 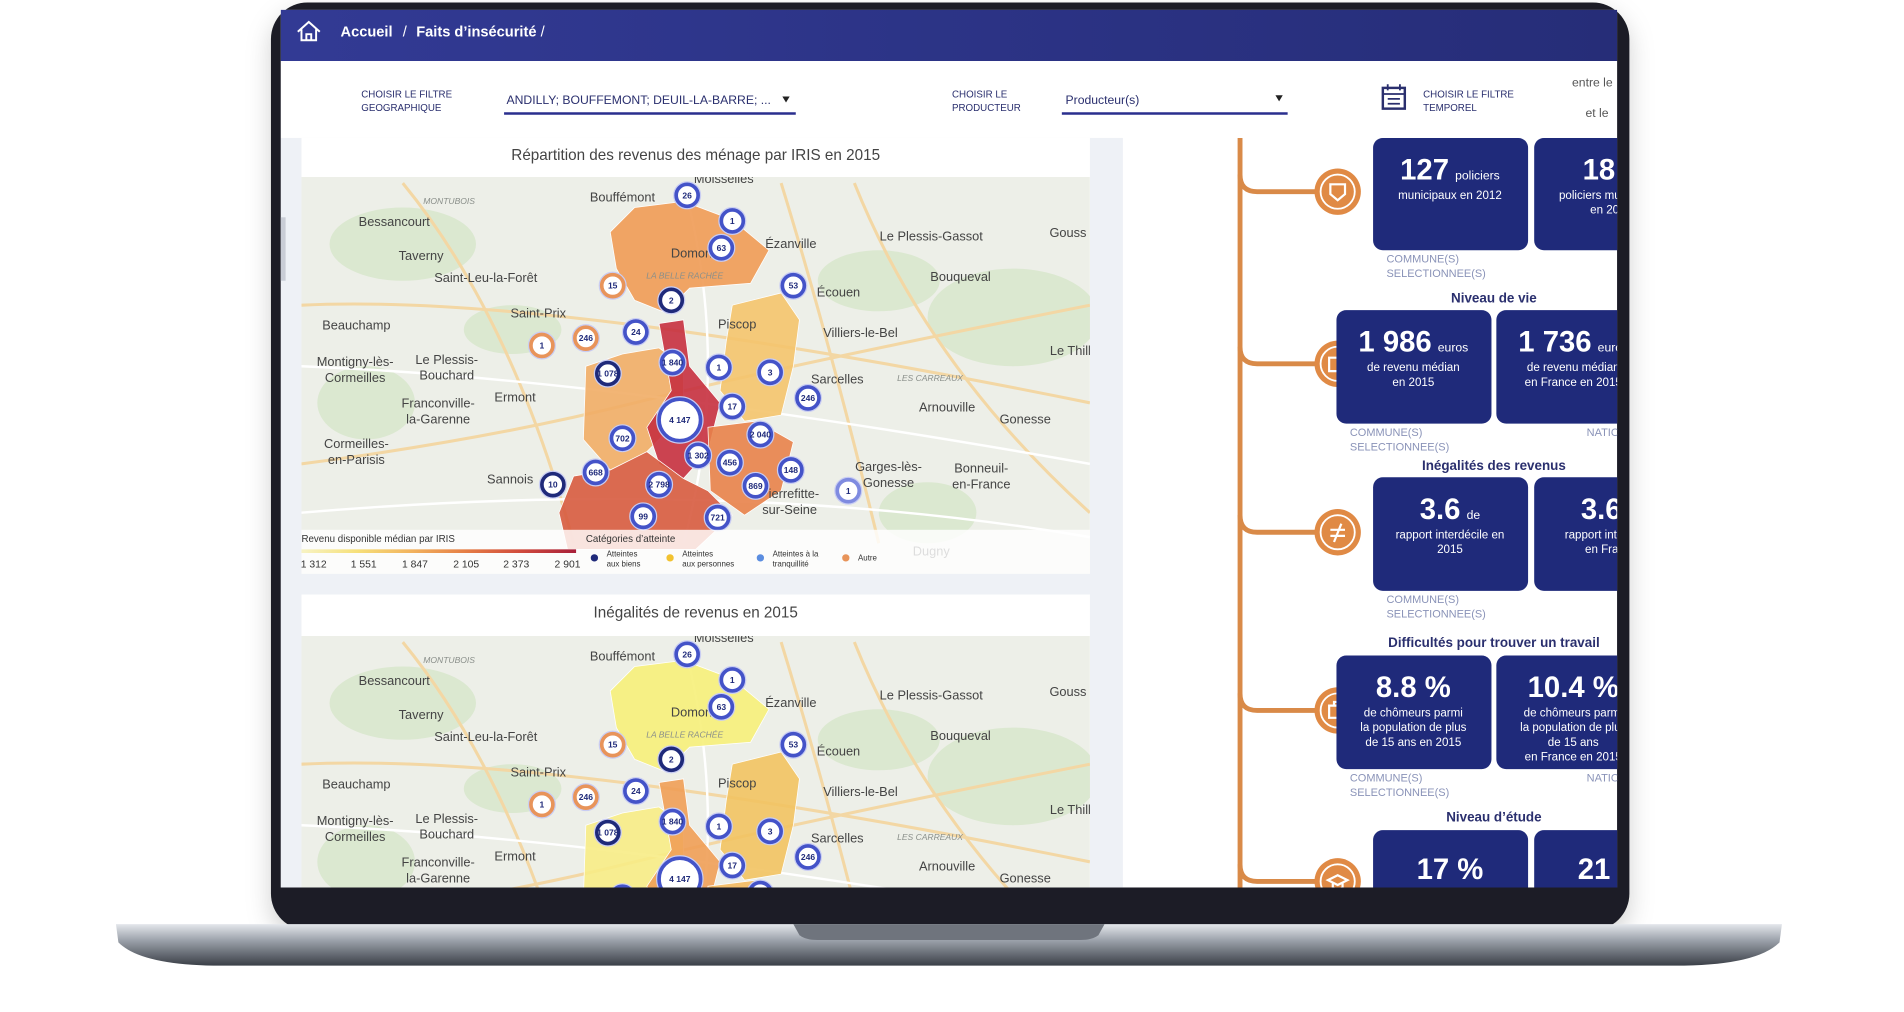 I want to click on indicator-caption: municipaux en 2012, so click(x=1450, y=196).